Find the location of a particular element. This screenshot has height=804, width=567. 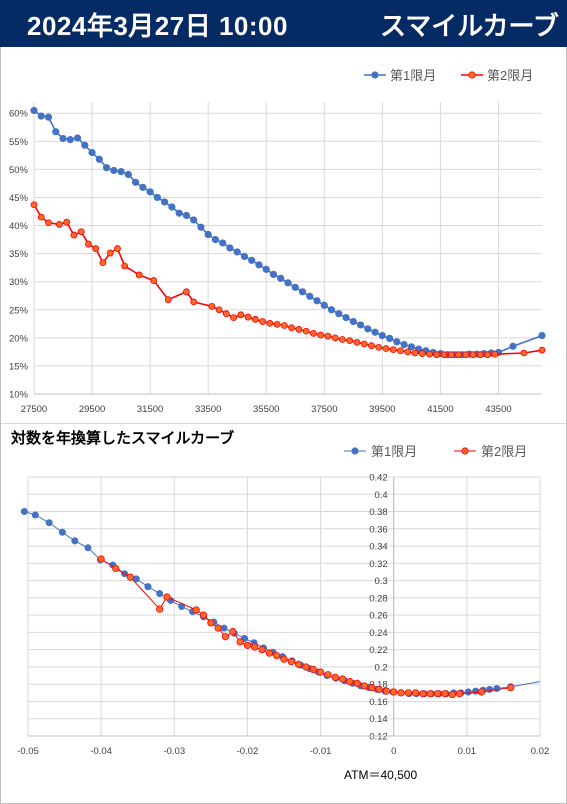

y-tick-label: 0.26 is located at coordinates (378, 616).